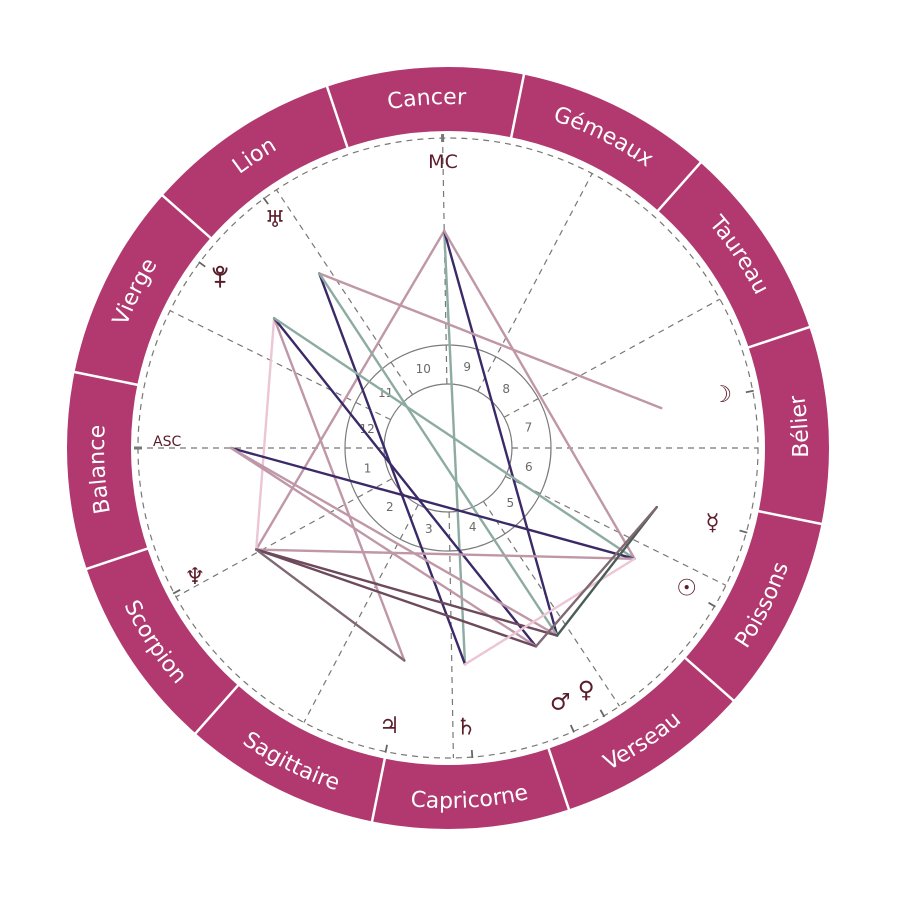  I want to click on sign-name: Cancer, so click(427, 100).